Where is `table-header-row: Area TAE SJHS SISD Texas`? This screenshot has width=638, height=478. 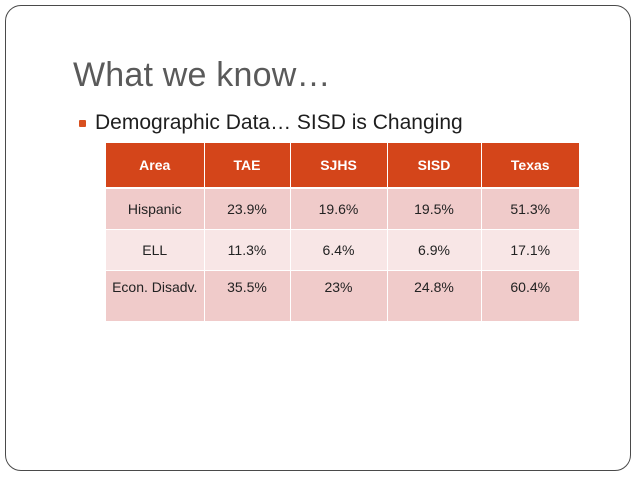 table-header-row: Area TAE SJHS SISD Texas is located at coordinates (342, 166).